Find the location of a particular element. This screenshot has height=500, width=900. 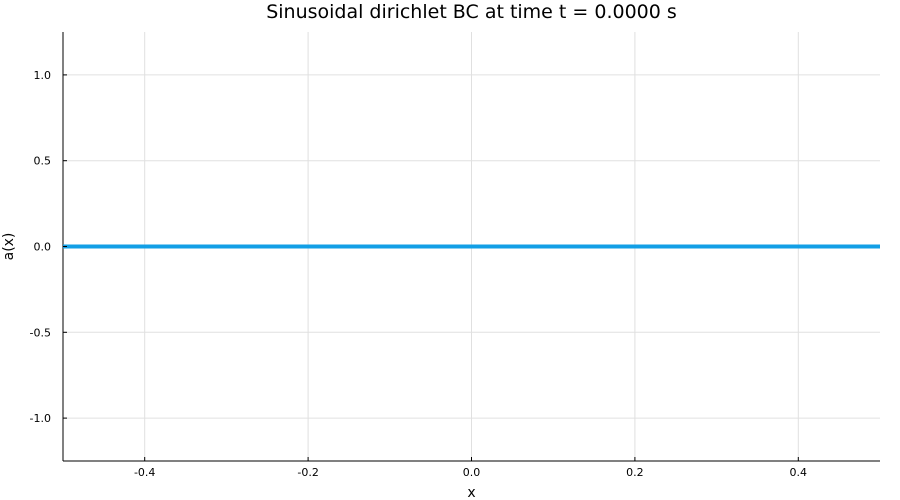

y-tick-label: 1.0 is located at coordinates (43, 75).